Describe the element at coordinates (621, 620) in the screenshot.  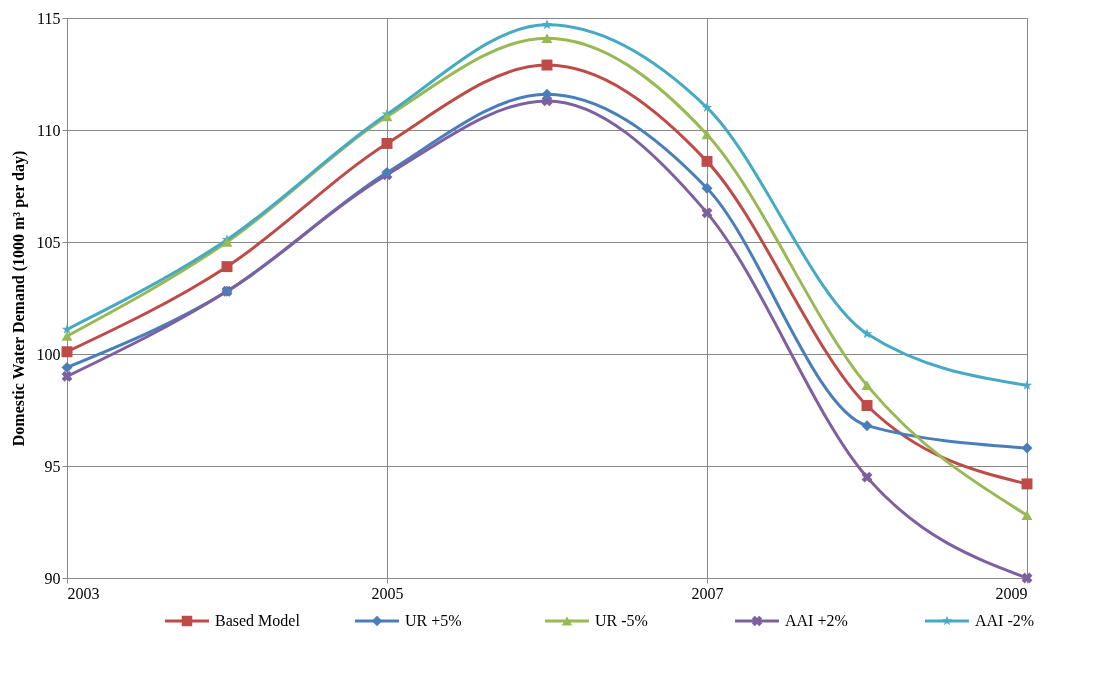
I see `legend-label: UR -5%` at that location.